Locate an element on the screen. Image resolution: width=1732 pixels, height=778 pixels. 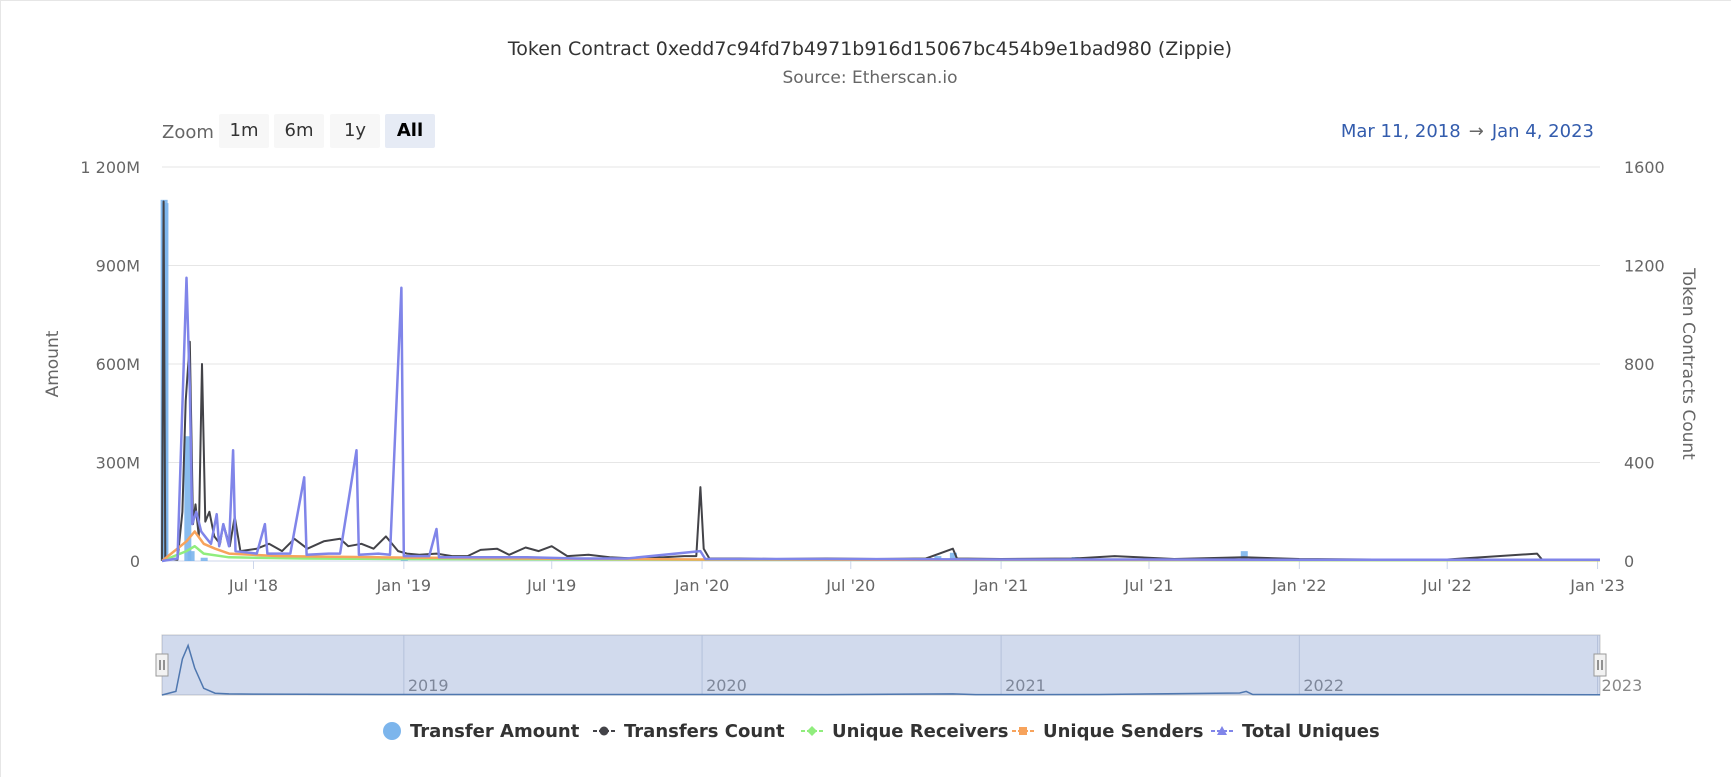
x-tick-label: Jan '21 is located at coordinates (1001, 585).